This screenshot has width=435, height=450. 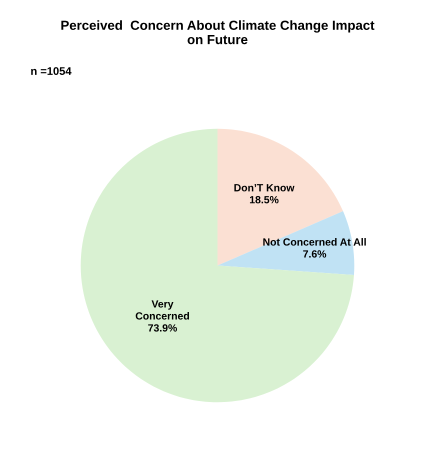 I want to click on slice-label: Don’T Know, so click(x=264, y=188).